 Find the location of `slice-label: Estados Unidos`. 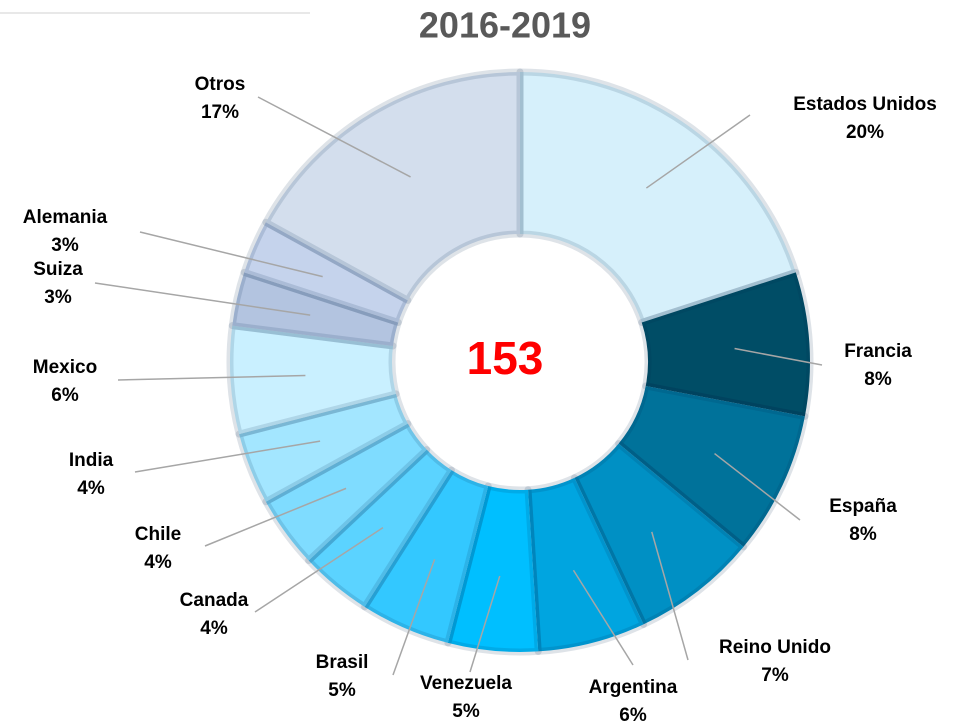

slice-label: Estados Unidos is located at coordinates (865, 104).